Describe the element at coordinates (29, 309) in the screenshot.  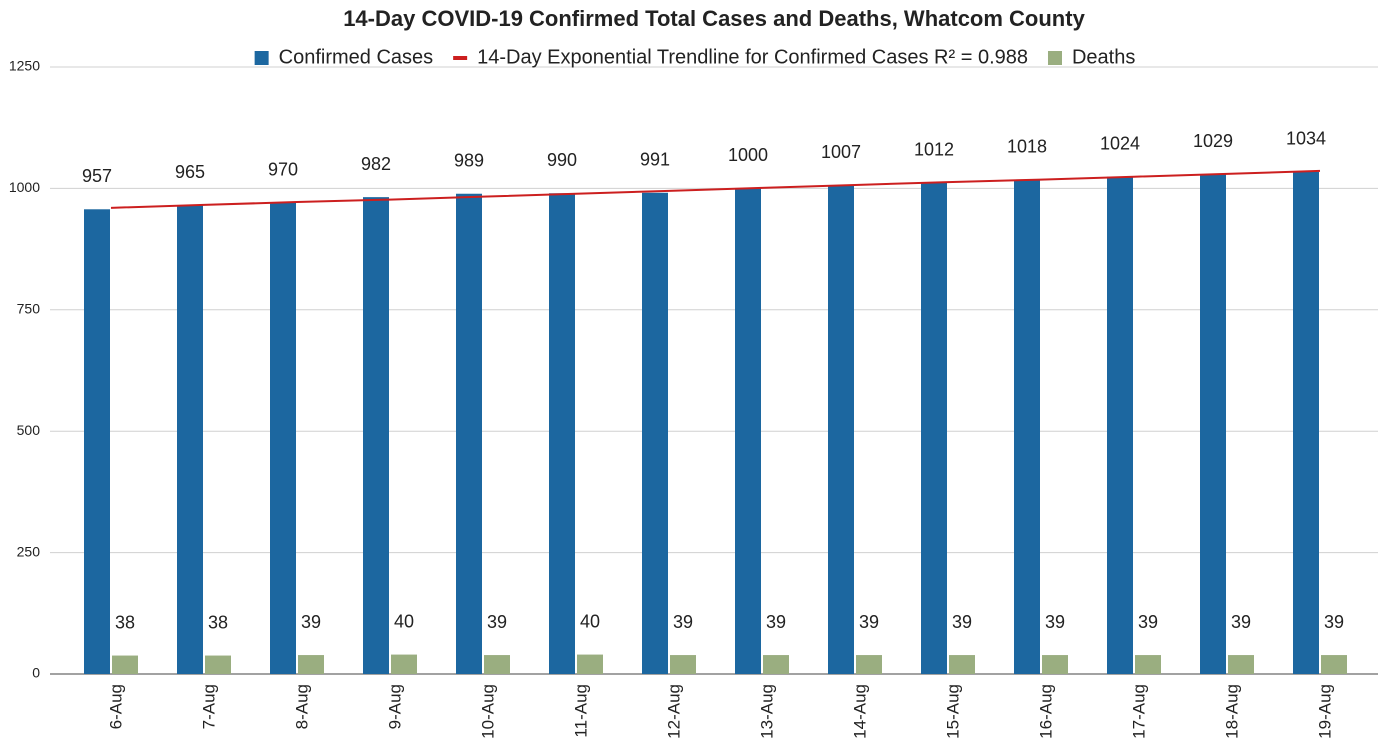
I see `y-tick-label: 750` at that location.